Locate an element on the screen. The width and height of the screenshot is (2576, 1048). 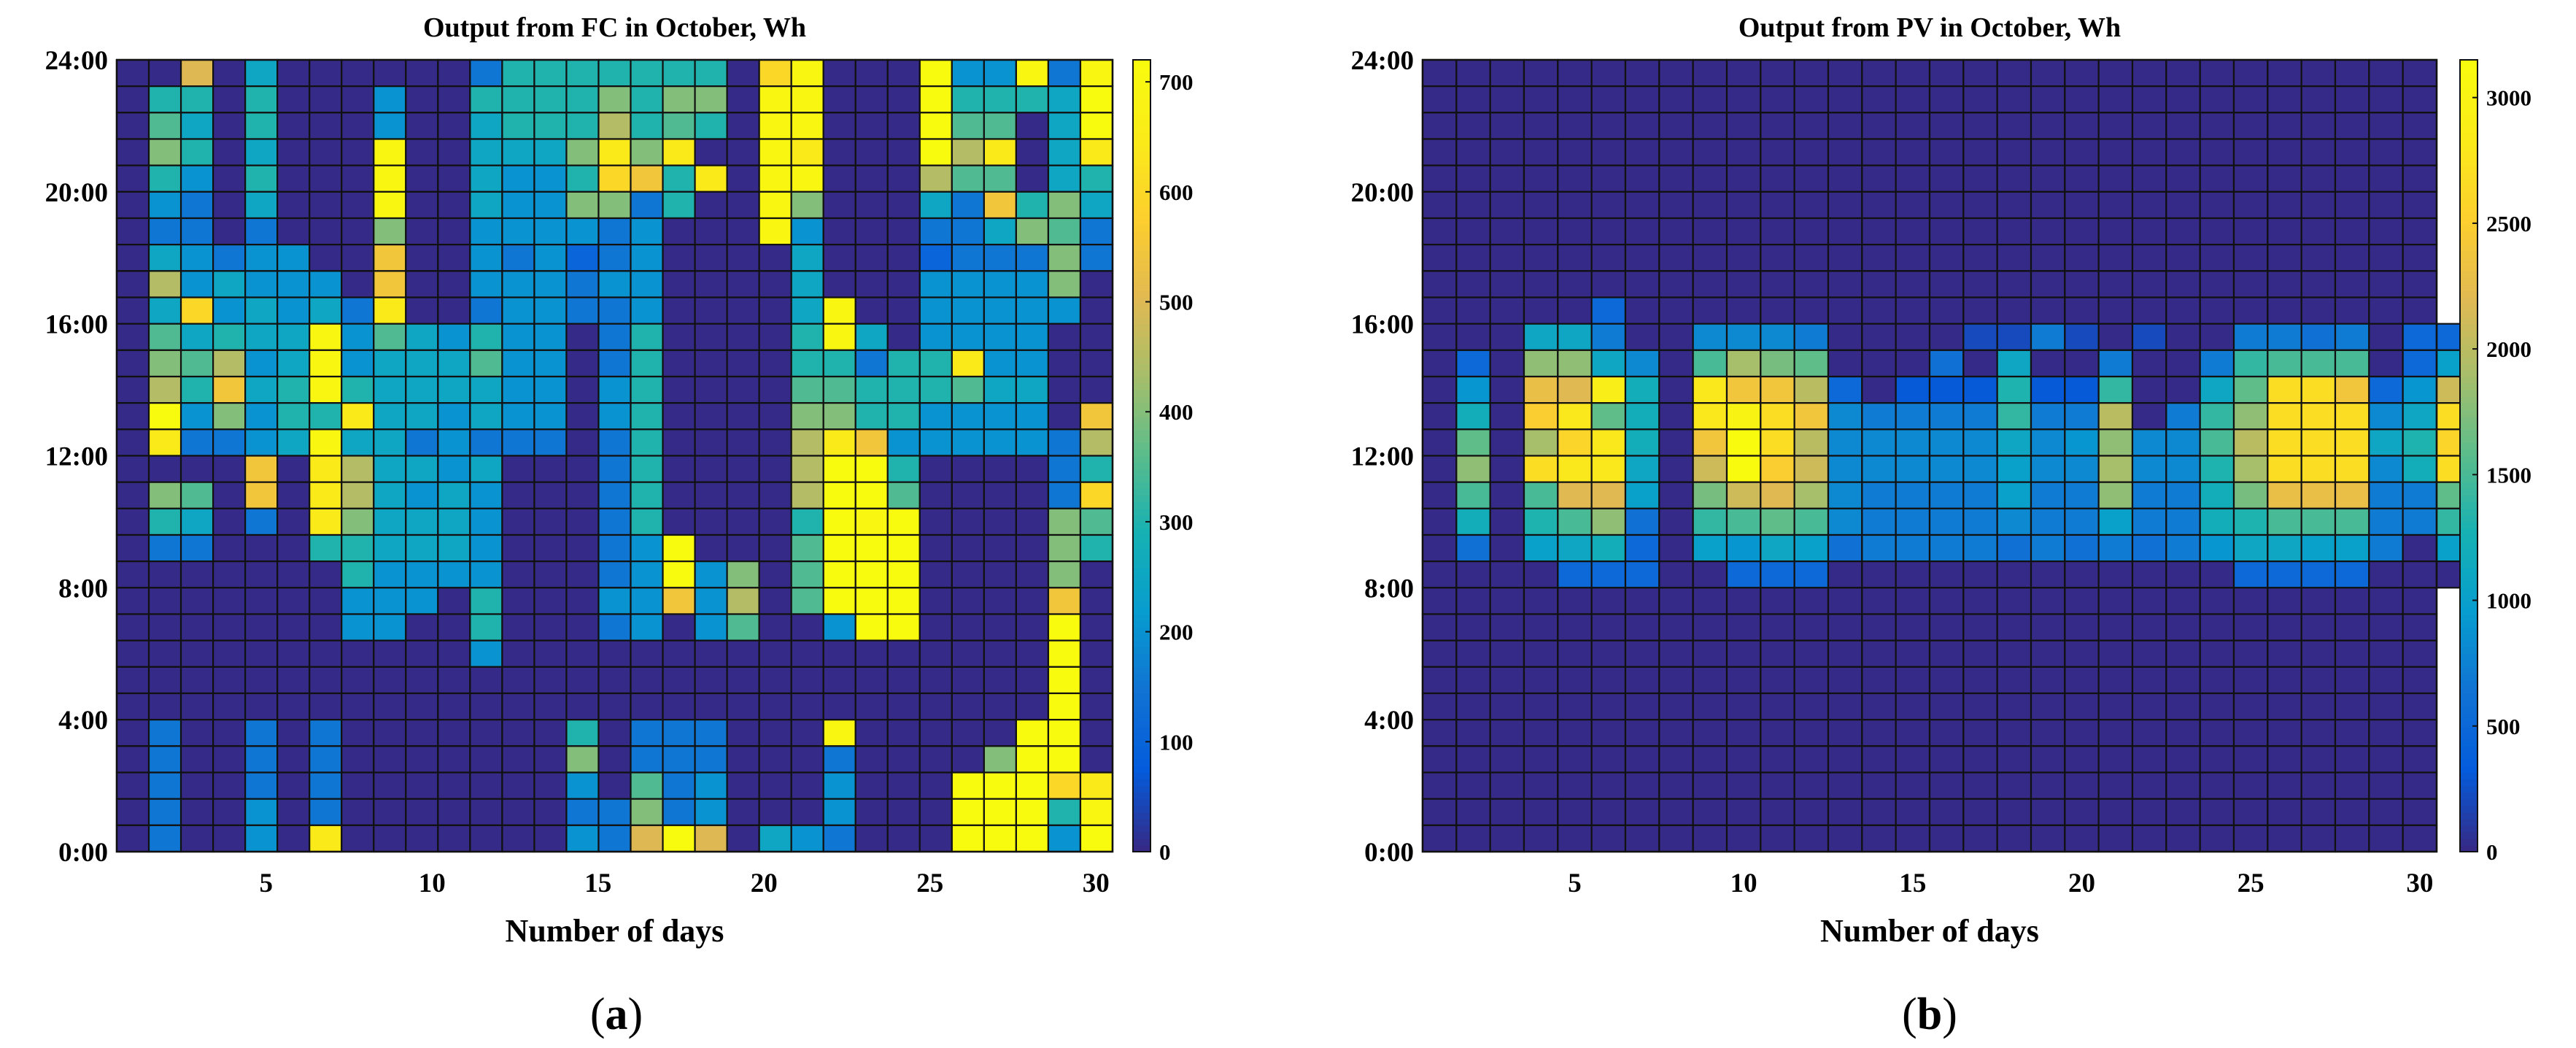
panel-caption: (a) is located at coordinates (616, 1014).